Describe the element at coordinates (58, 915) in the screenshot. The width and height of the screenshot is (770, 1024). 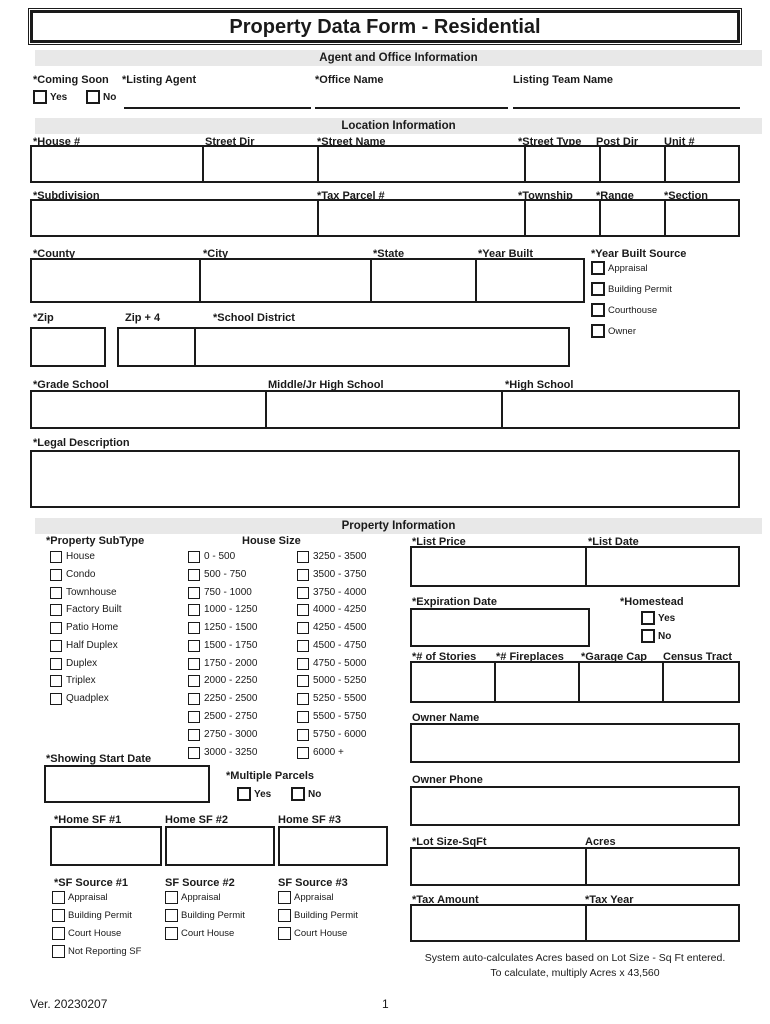
I see `sf1-building-permit-checkbox` at that location.